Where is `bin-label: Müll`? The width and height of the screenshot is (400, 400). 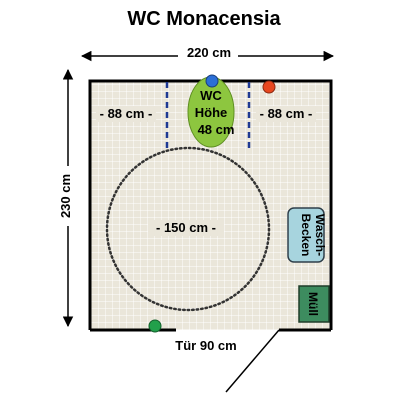 bin-label: Müll is located at coordinates (313, 304).